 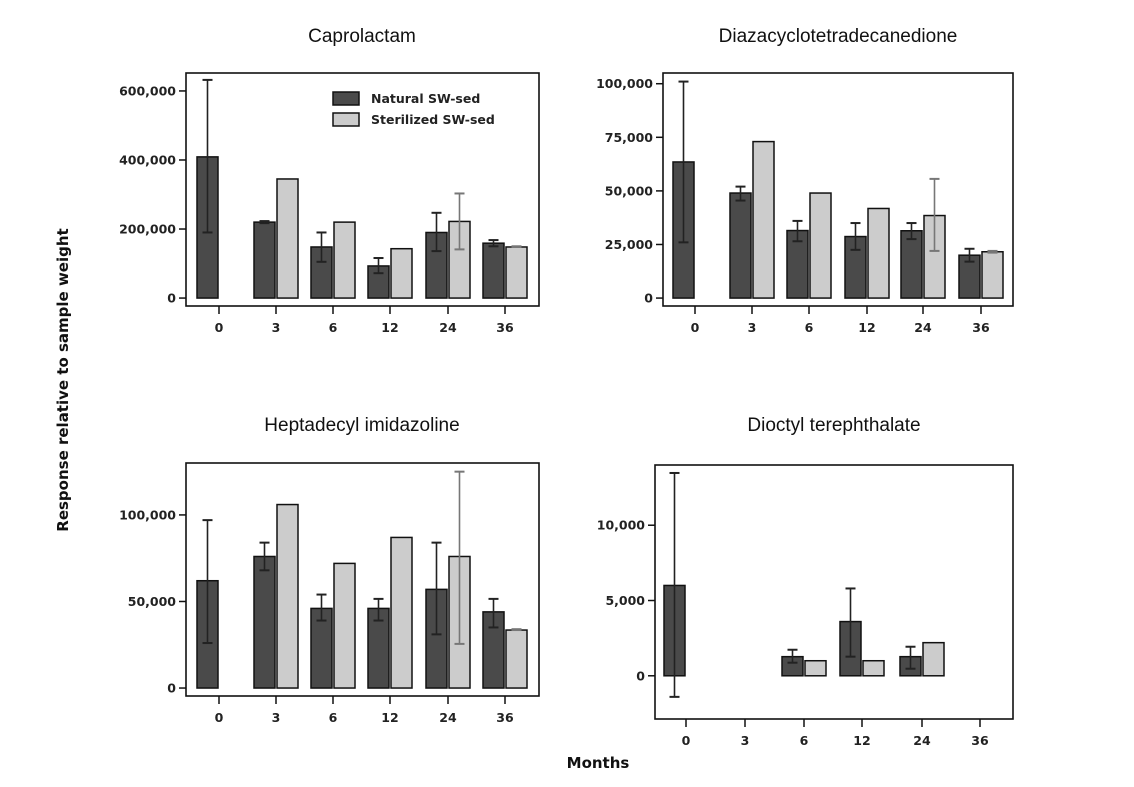 I want to click on y-axis-label: Response relative to sample weight, so click(x=63, y=379).